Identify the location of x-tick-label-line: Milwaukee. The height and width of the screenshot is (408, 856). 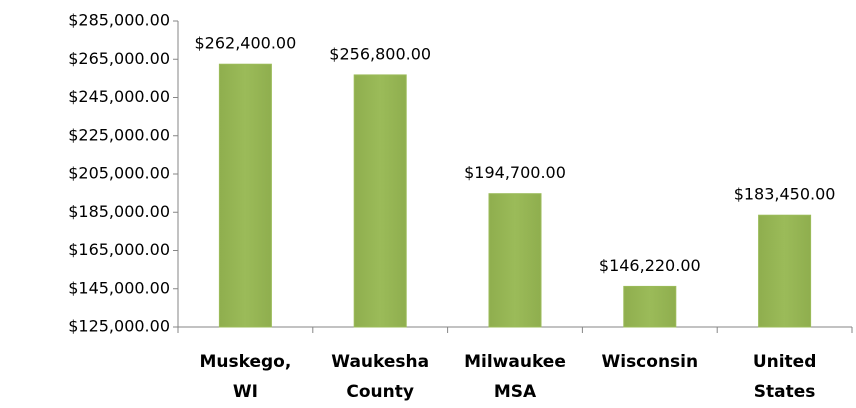
(515, 362).